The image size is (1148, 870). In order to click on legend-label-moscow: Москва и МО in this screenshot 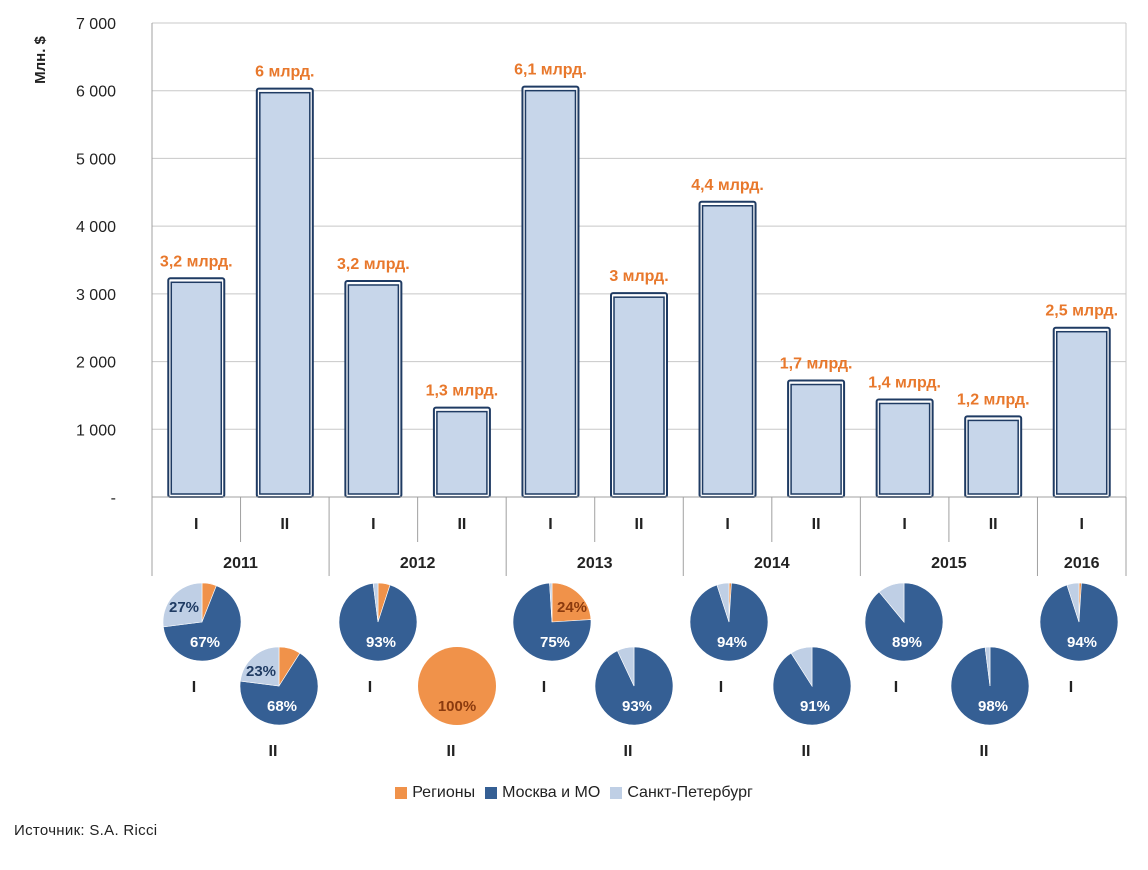, I will do `click(551, 792)`.